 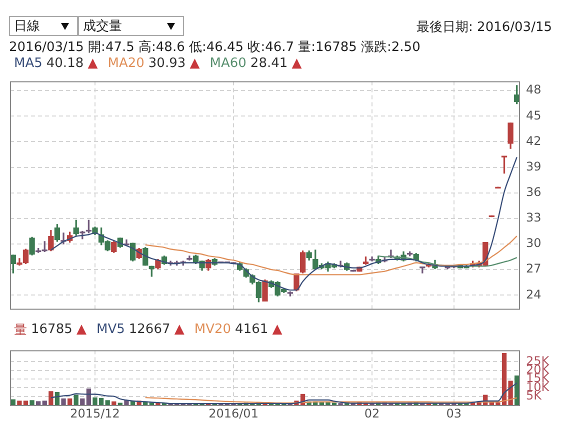 I want to click on text: 12667 ▲, so click(x=156, y=329).